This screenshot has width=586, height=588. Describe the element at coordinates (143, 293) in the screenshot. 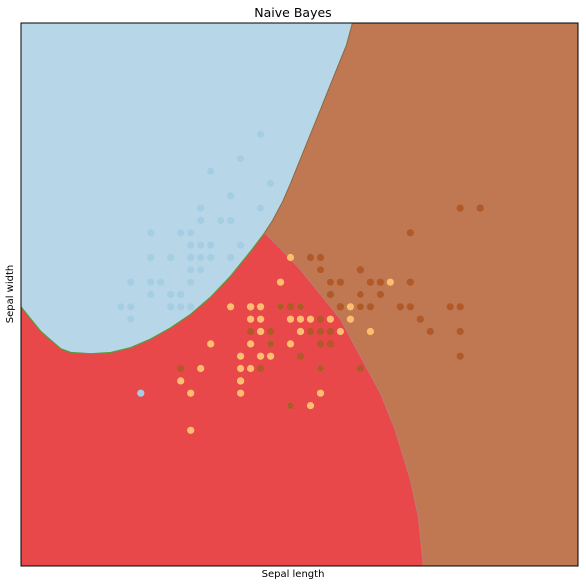

I see `boundary-setosa-versicolor` at that location.